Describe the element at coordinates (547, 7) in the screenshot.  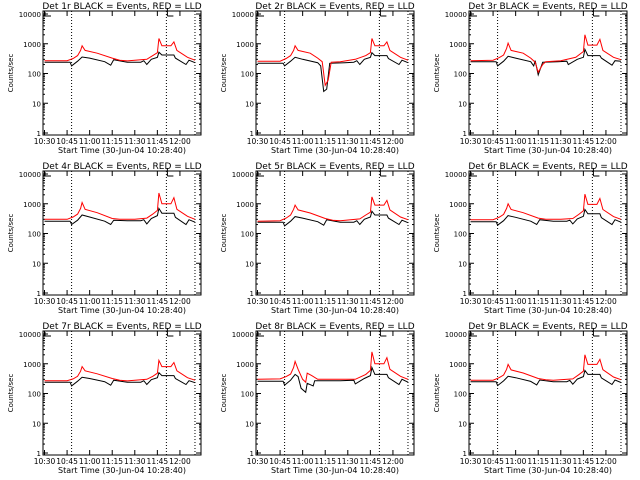
I see `panel-title: Det 3r BLACK = Events, RED = LLD` at that location.